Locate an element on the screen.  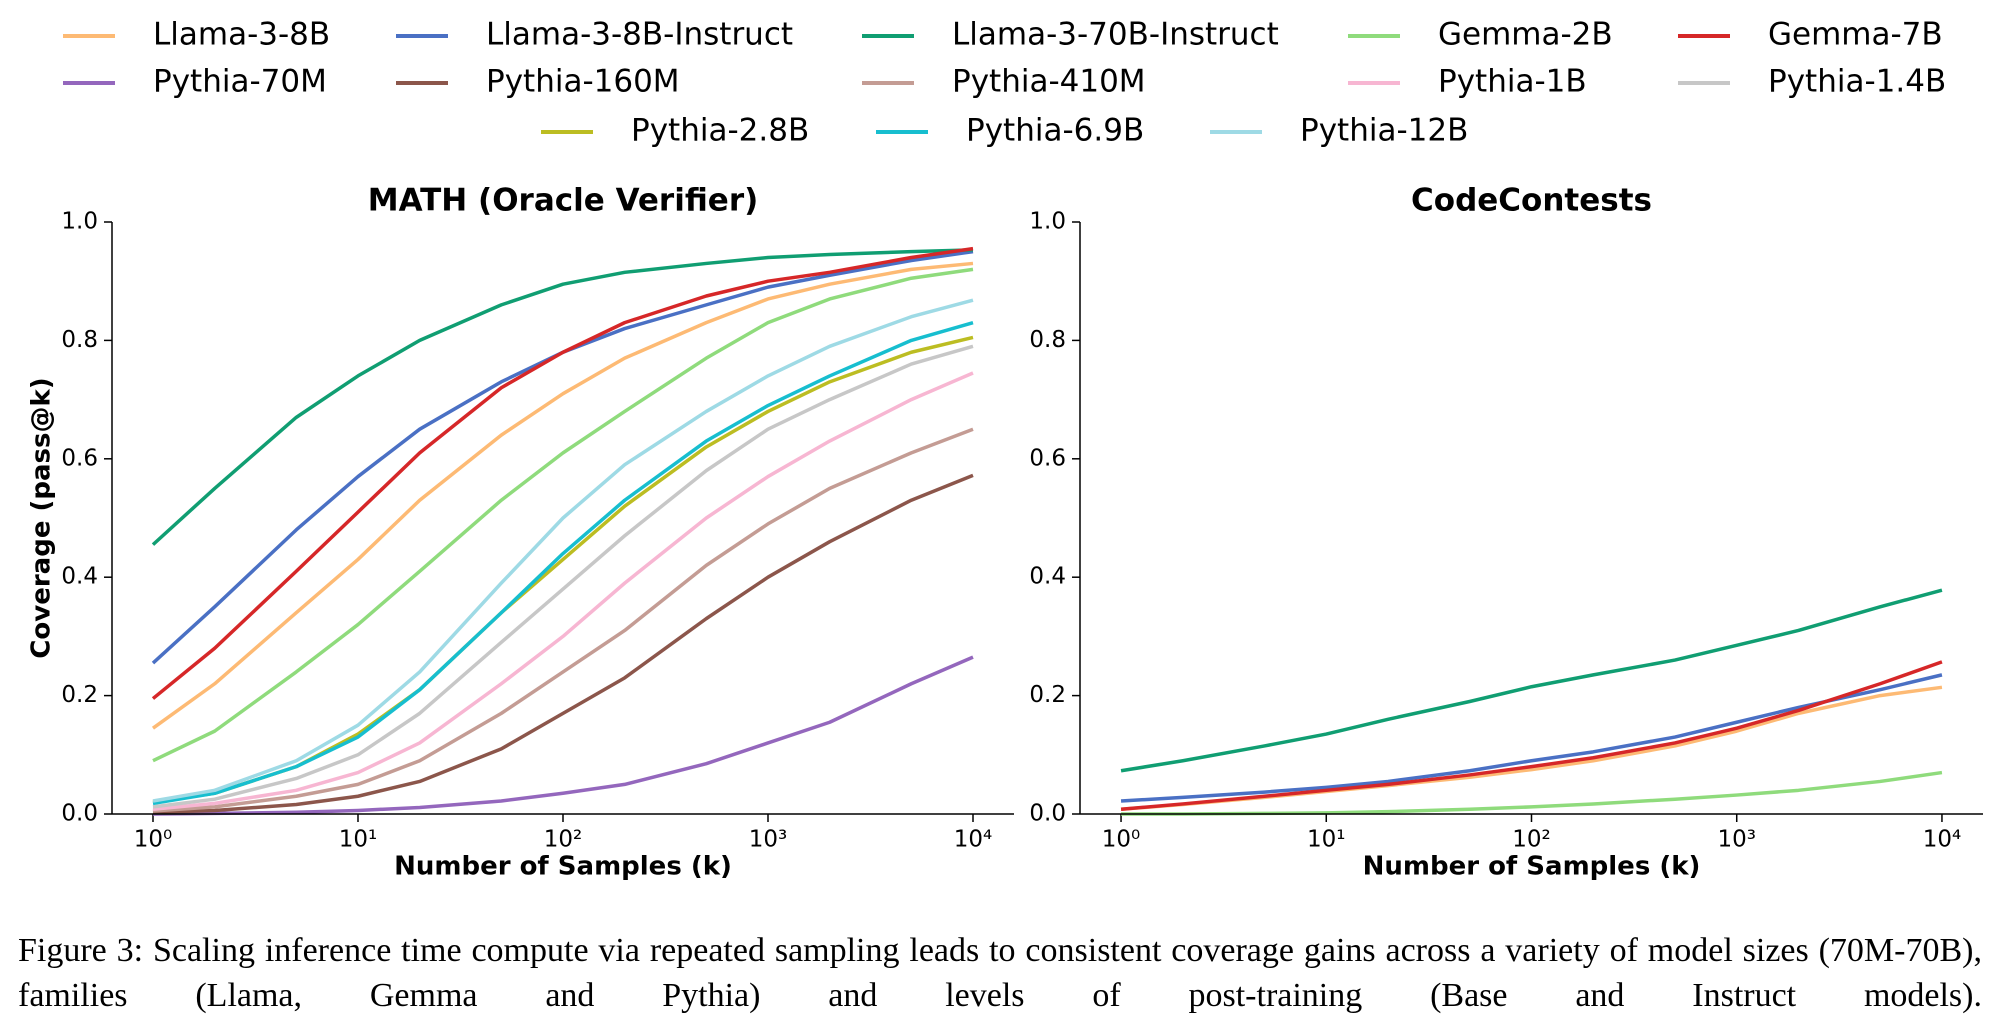
legend-label: Gemma-2B is located at coordinates (1525, 35).